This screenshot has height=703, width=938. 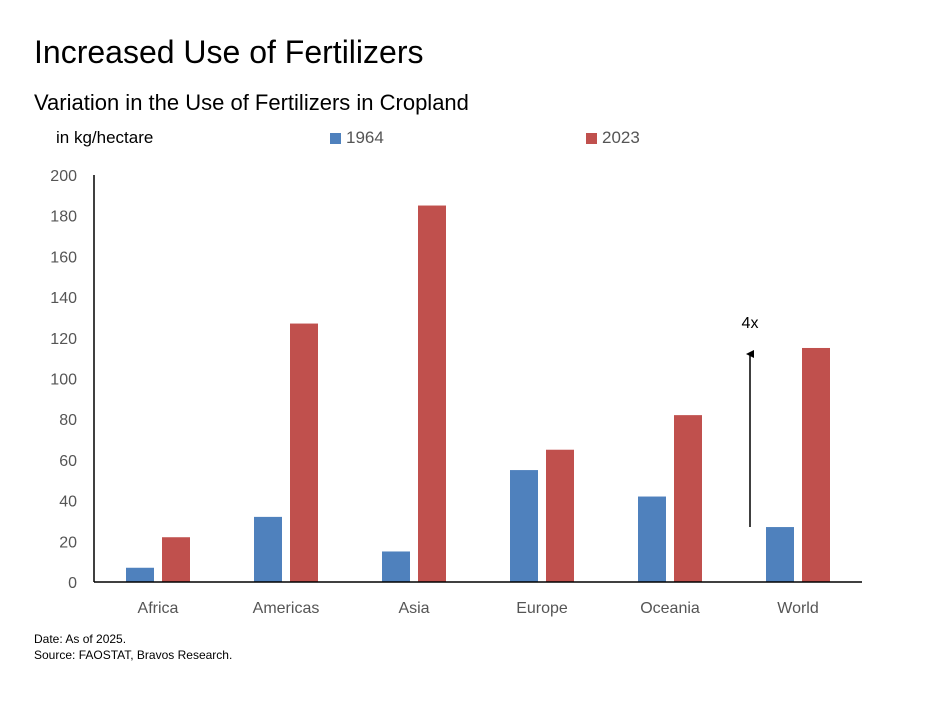 What do you see at coordinates (652, 539) in the screenshot?
I see `bar-oceania-1964` at bounding box center [652, 539].